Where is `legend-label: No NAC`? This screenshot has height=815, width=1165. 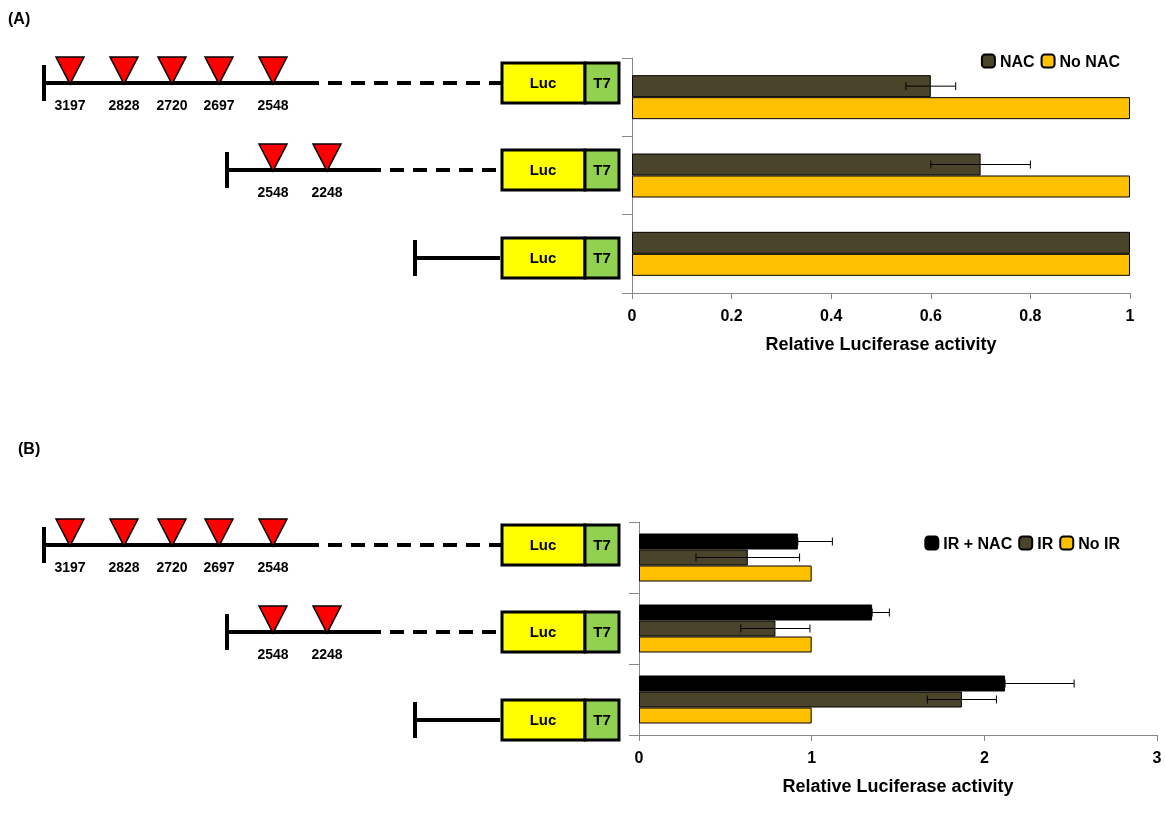
legend-label: No NAC is located at coordinates (1090, 61).